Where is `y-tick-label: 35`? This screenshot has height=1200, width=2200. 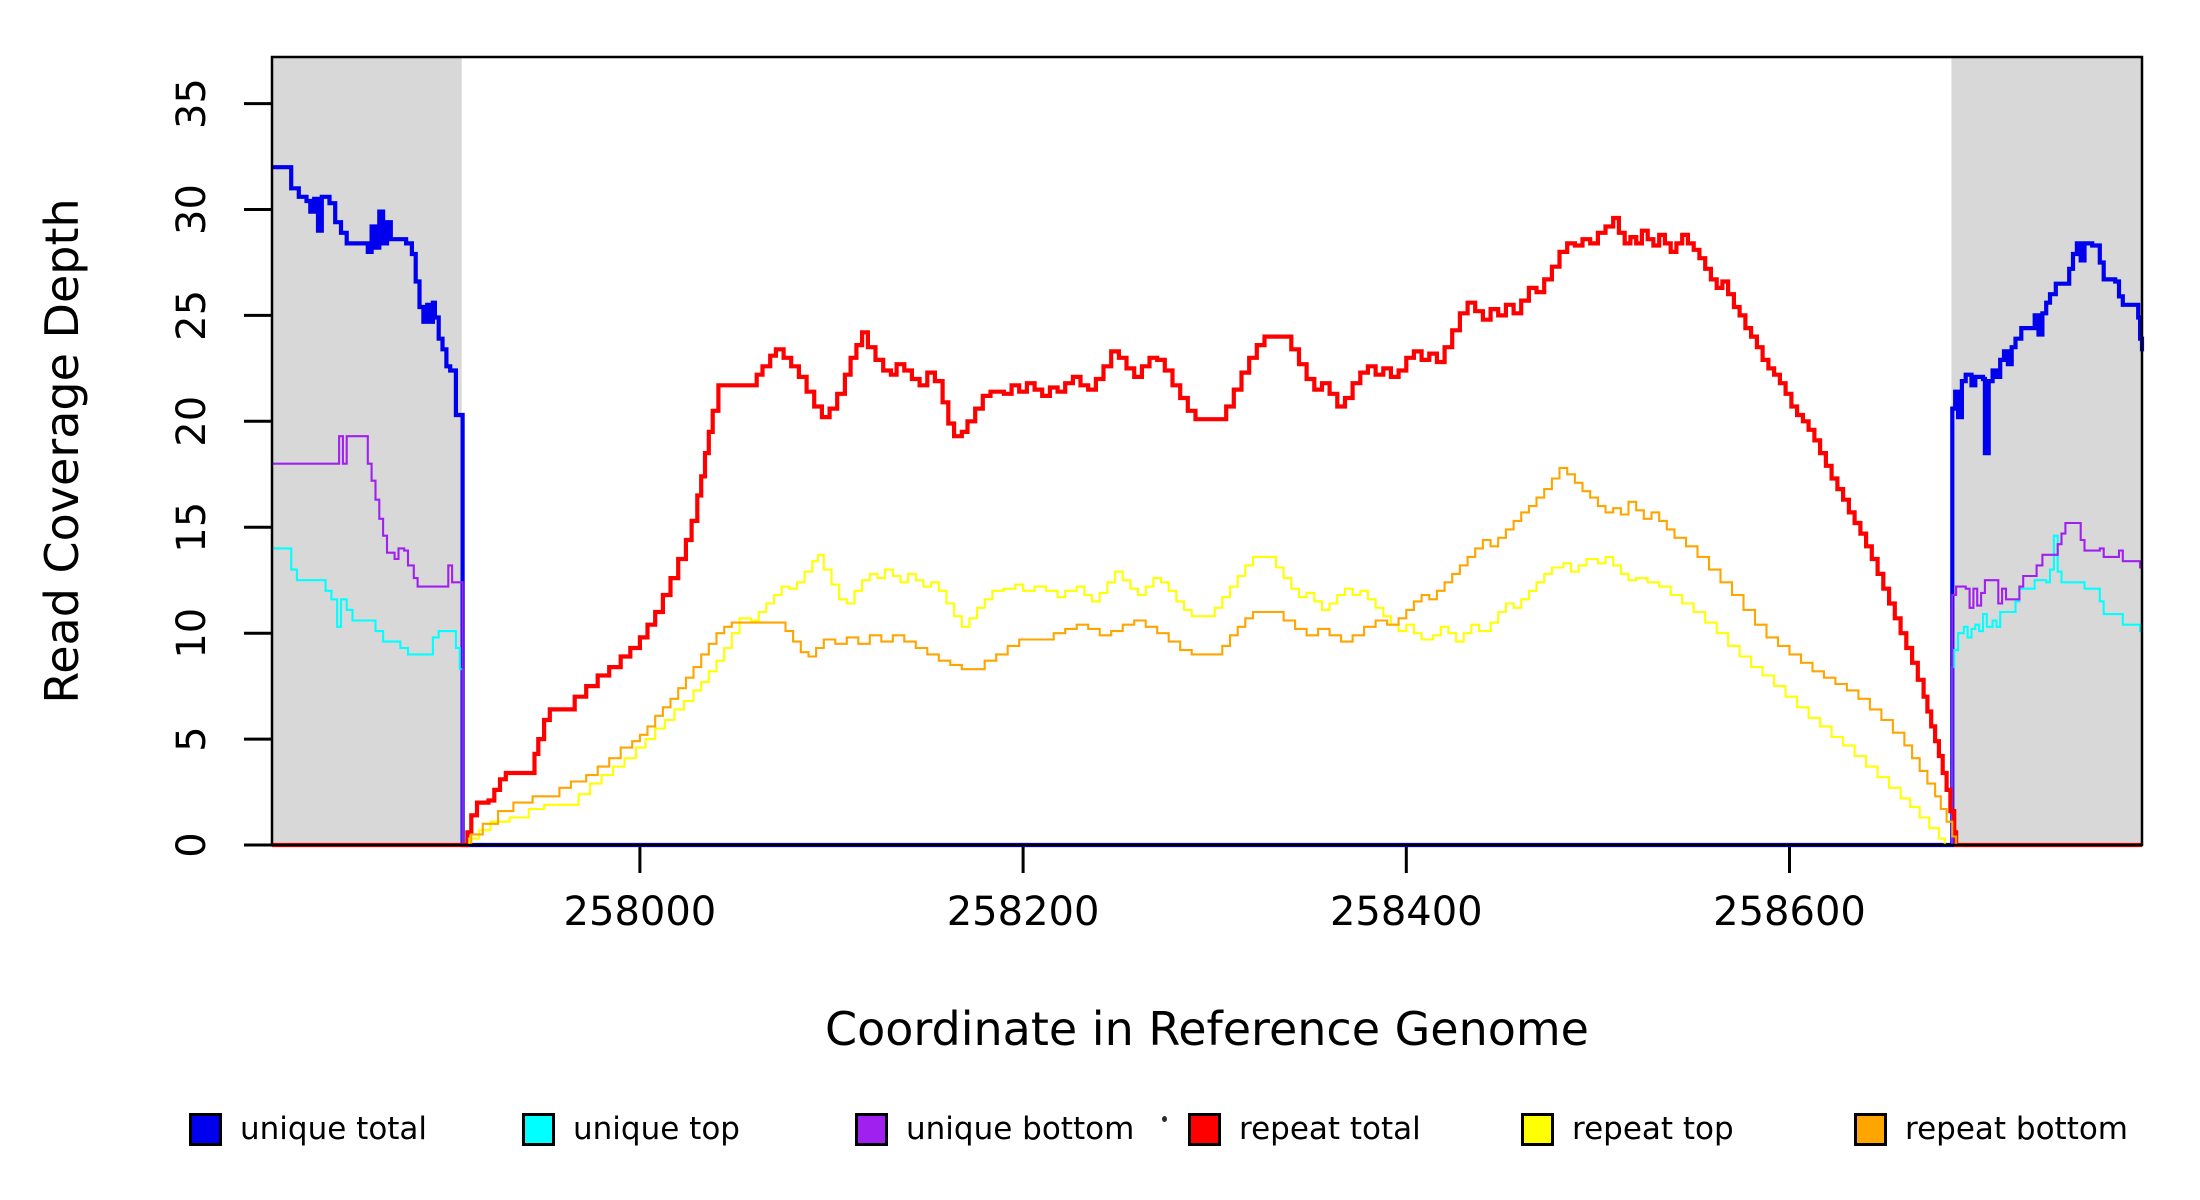 y-tick-label: 35 is located at coordinates (192, 103).